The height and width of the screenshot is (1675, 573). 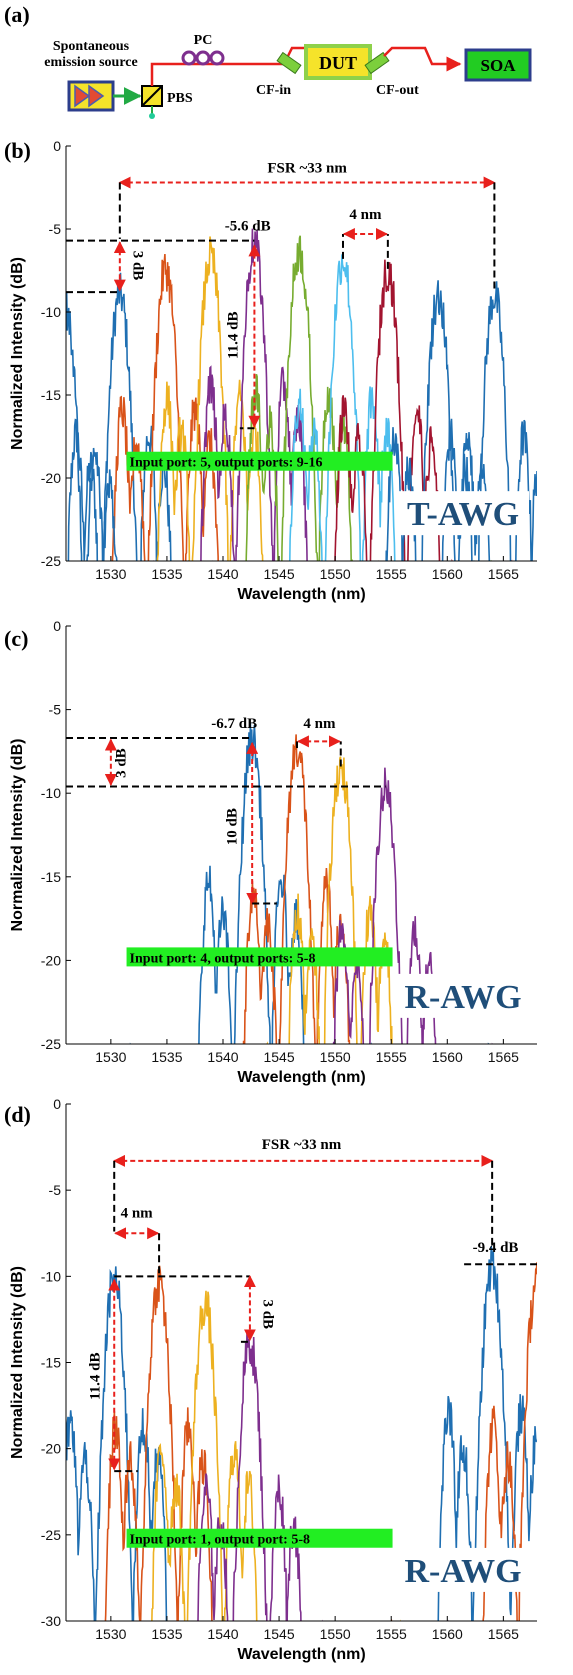 What do you see at coordinates (496, 1248) in the screenshot?
I see `right-peak-annotation: -9.4 dB` at bounding box center [496, 1248].